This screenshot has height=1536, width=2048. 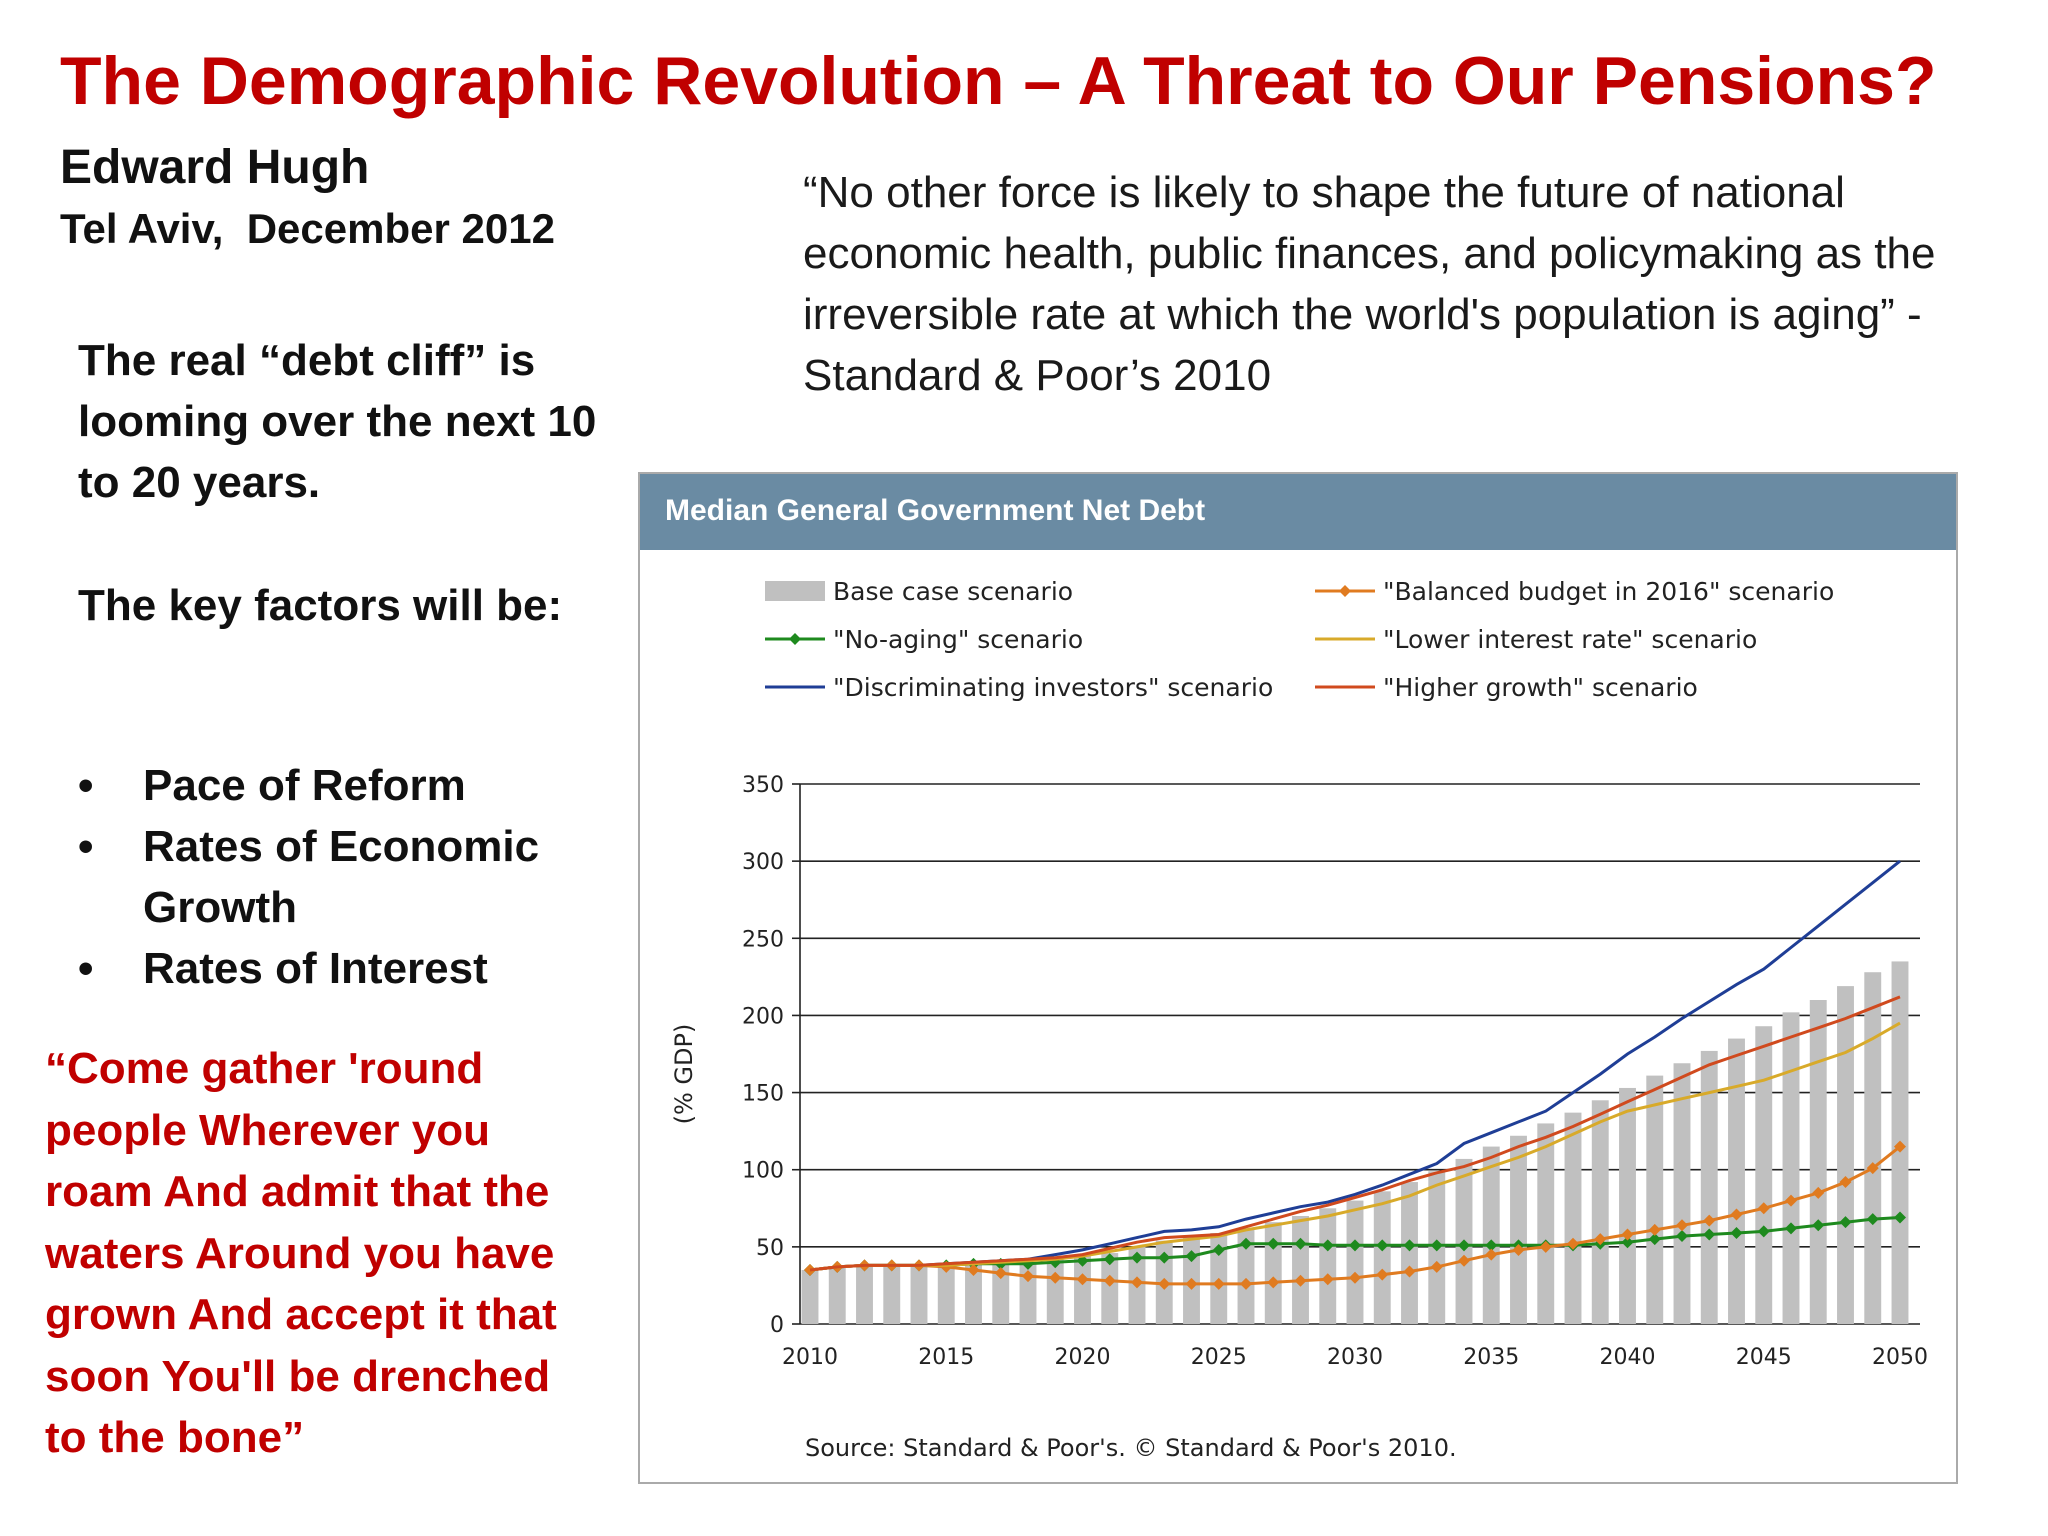 What do you see at coordinates (1355, 1357) in the screenshot?
I see `x-tick-label: 2030` at bounding box center [1355, 1357].